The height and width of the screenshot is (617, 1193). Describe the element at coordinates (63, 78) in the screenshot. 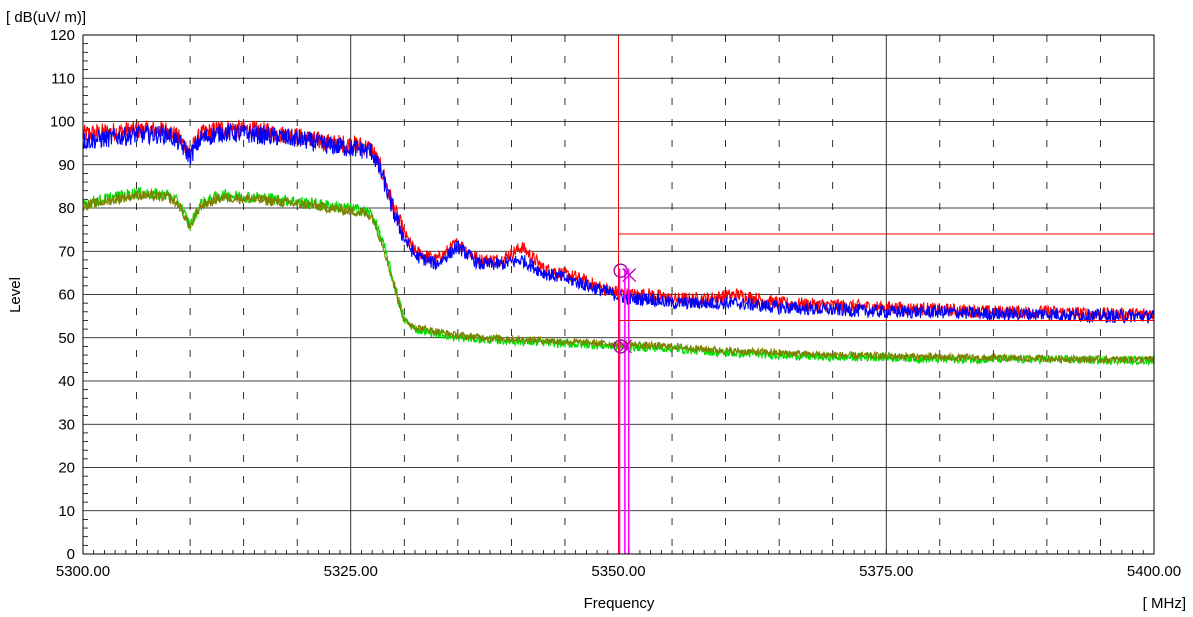

I see `y-tick-label: 110` at that location.